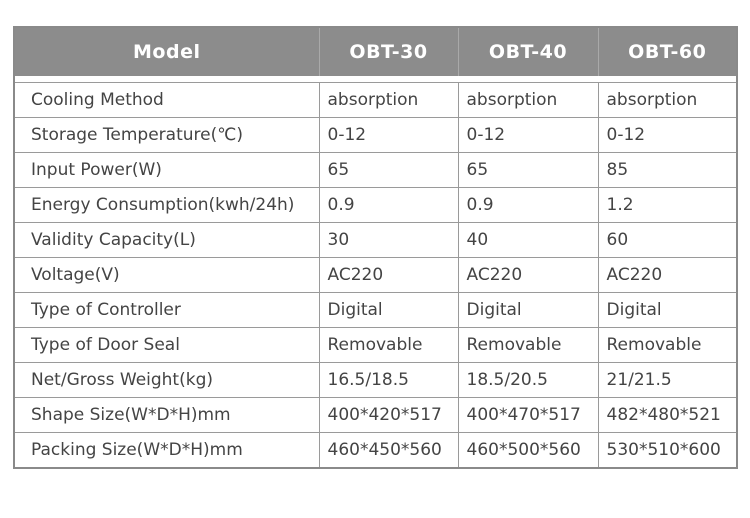 This screenshot has width=750, height=518. I want to click on table-row: Voltage(V) AC220 AC220 AC220, so click(375, 275).